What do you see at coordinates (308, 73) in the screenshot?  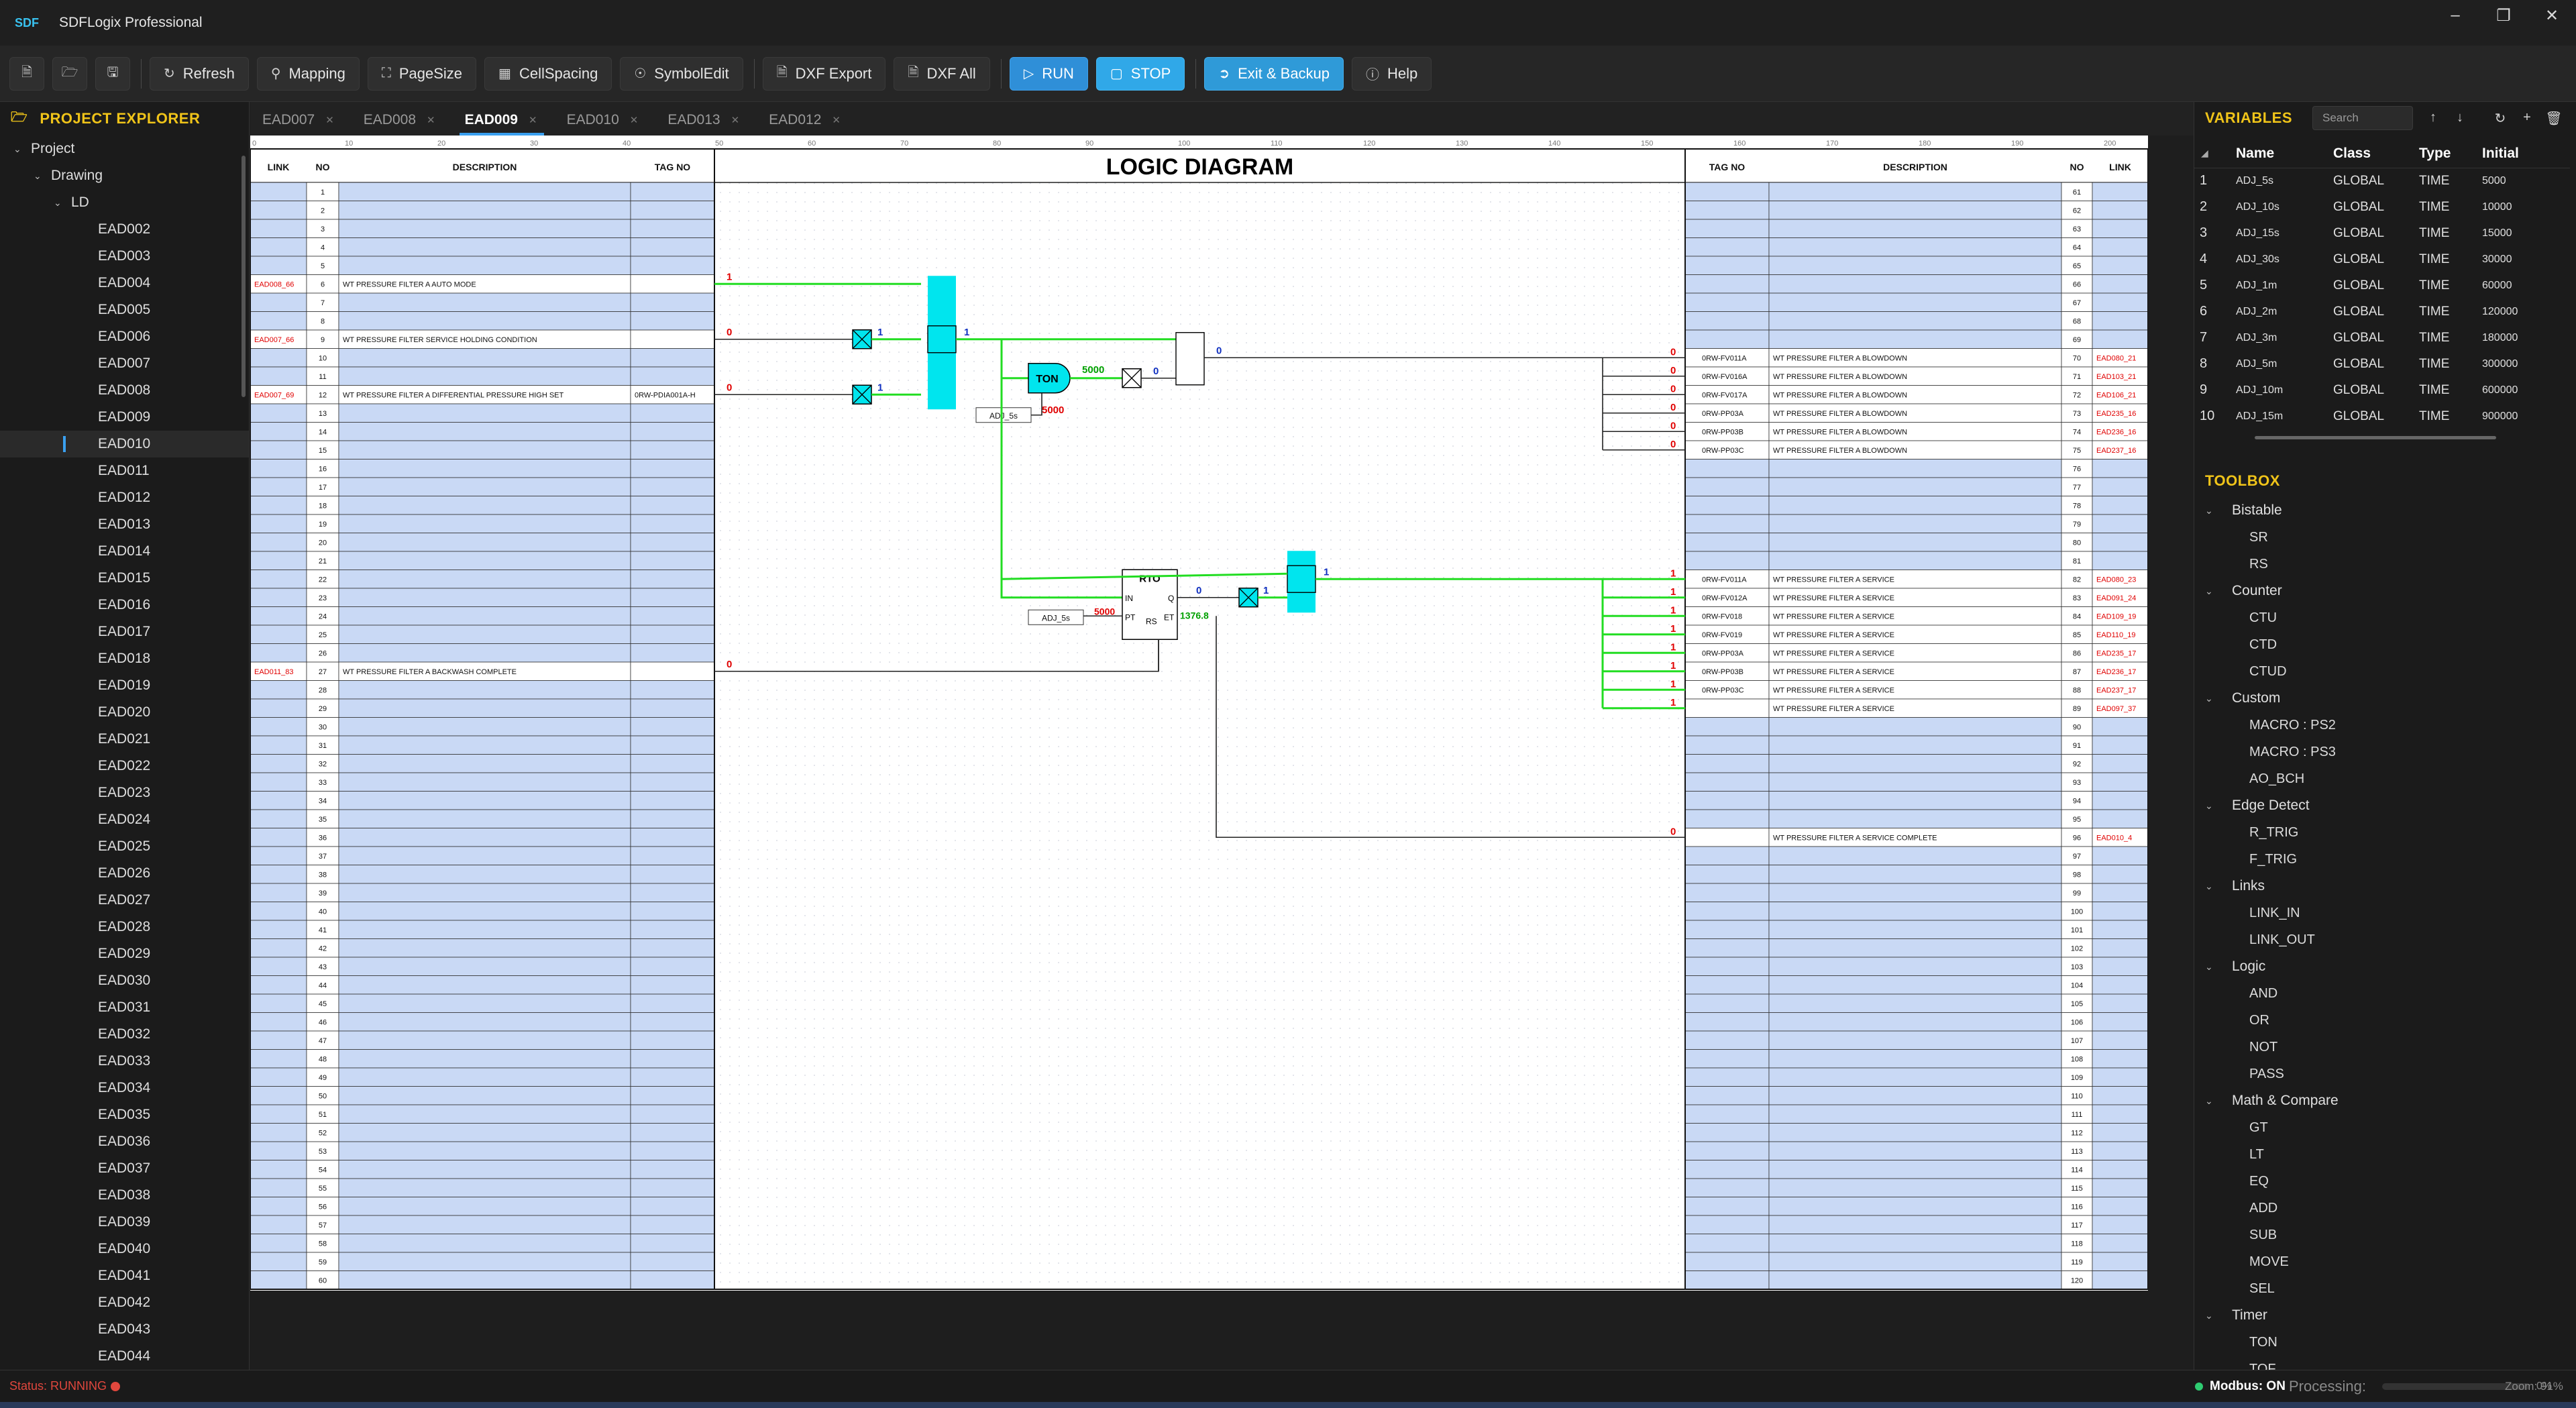 I see `mapping-button: ⚲ Mapping` at bounding box center [308, 73].